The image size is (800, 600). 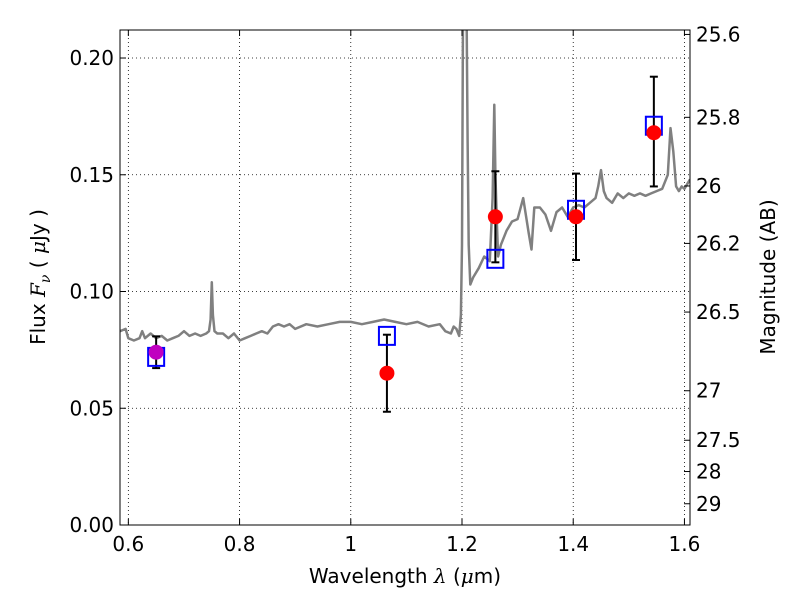 What do you see at coordinates (91, 58) in the screenshot?
I see `y-tick-label: 0.20` at bounding box center [91, 58].